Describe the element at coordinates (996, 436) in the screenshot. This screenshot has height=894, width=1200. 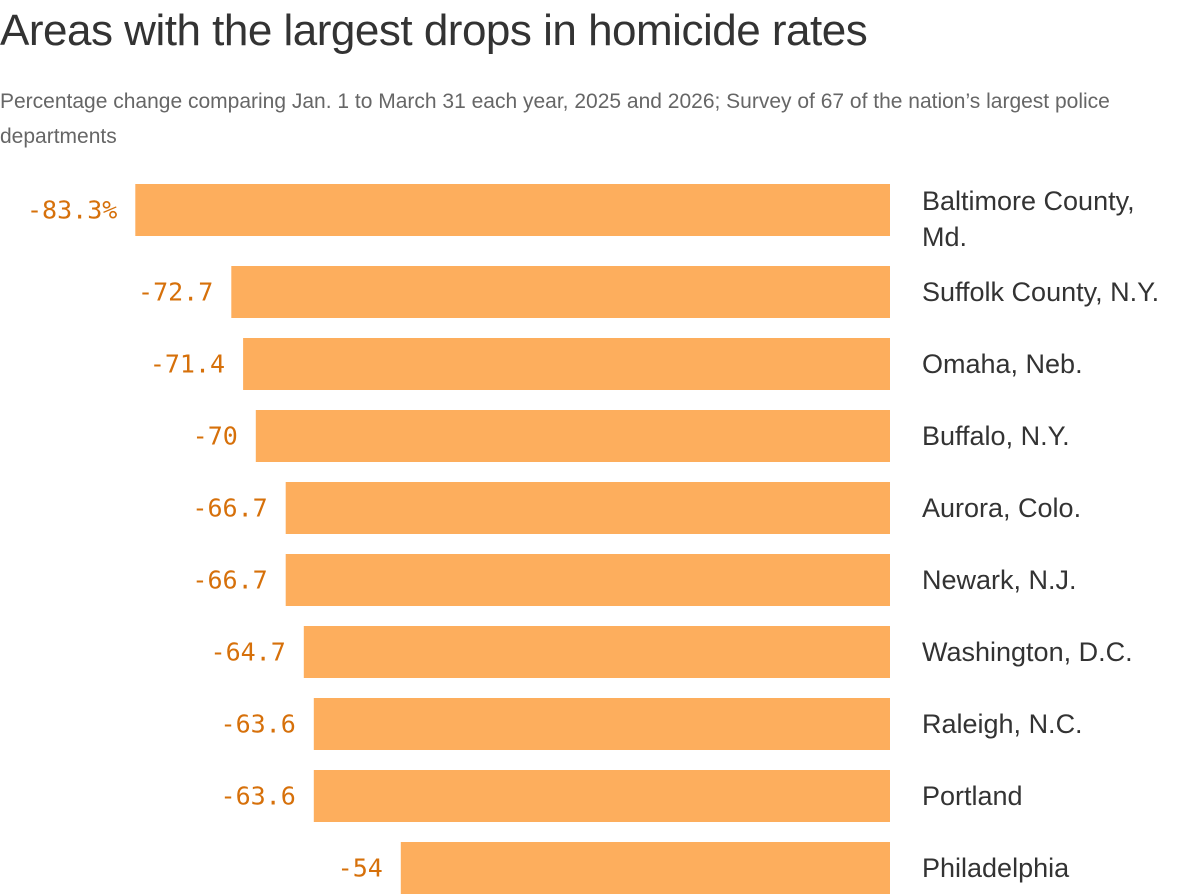
I see `category-label: Buffalo, N.Y.` at that location.